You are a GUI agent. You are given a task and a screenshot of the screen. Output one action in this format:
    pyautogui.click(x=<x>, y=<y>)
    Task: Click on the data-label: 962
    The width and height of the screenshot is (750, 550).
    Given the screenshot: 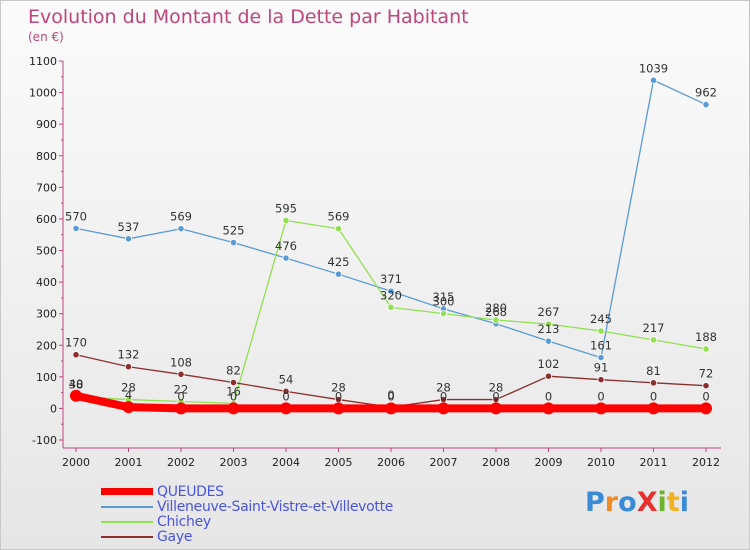 What is the action you would take?
    pyautogui.click(x=706, y=93)
    